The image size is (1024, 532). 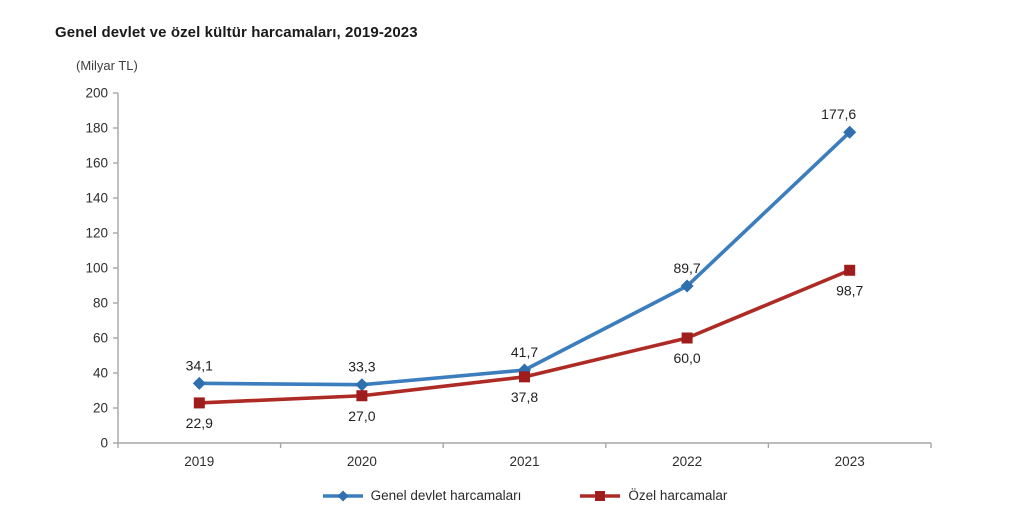 I want to click on y-tick-label: 180, so click(x=96, y=128).